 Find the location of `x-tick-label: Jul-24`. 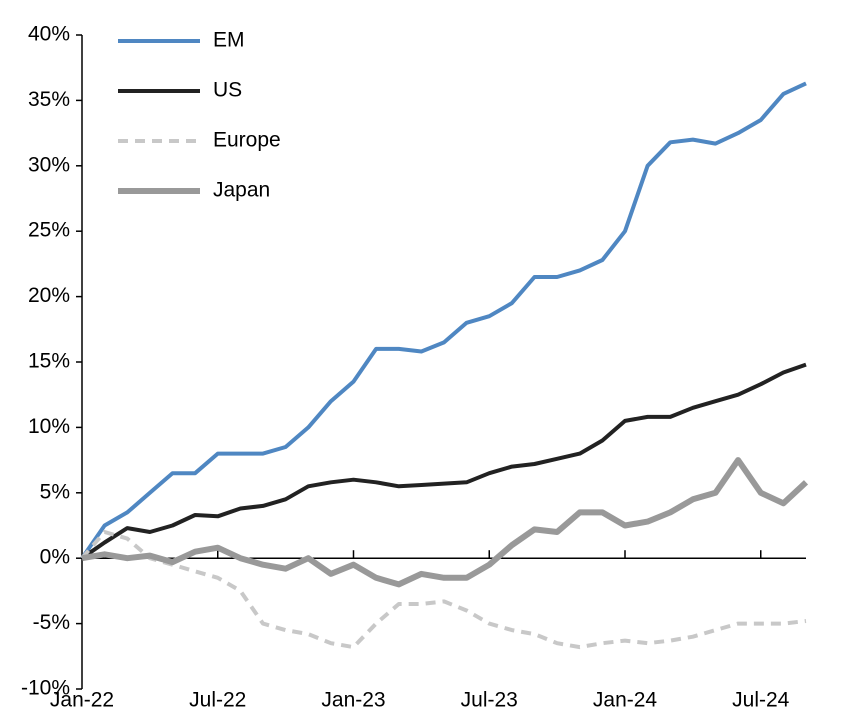

x-tick-label: Jul-24 is located at coordinates (761, 700).